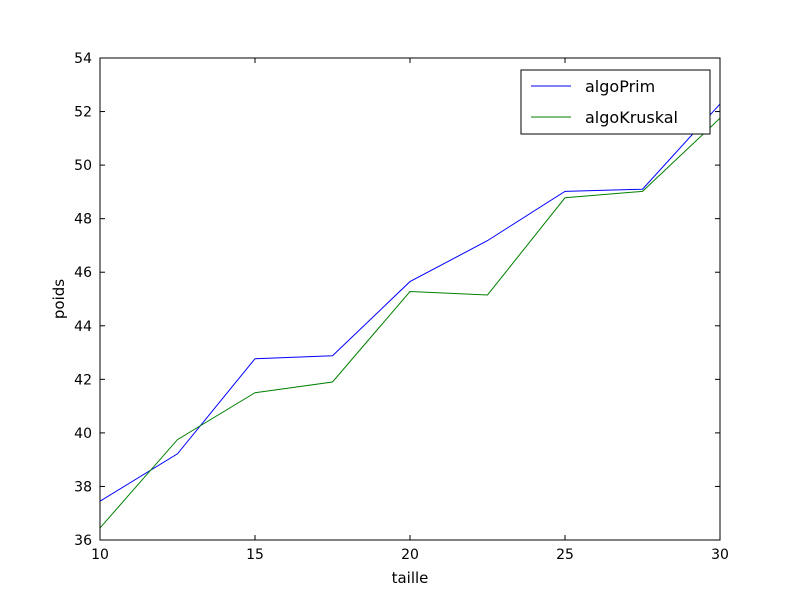 The width and height of the screenshot is (800, 600). What do you see at coordinates (83, 59) in the screenshot?
I see `y-tick-label: 54` at bounding box center [83, 59].